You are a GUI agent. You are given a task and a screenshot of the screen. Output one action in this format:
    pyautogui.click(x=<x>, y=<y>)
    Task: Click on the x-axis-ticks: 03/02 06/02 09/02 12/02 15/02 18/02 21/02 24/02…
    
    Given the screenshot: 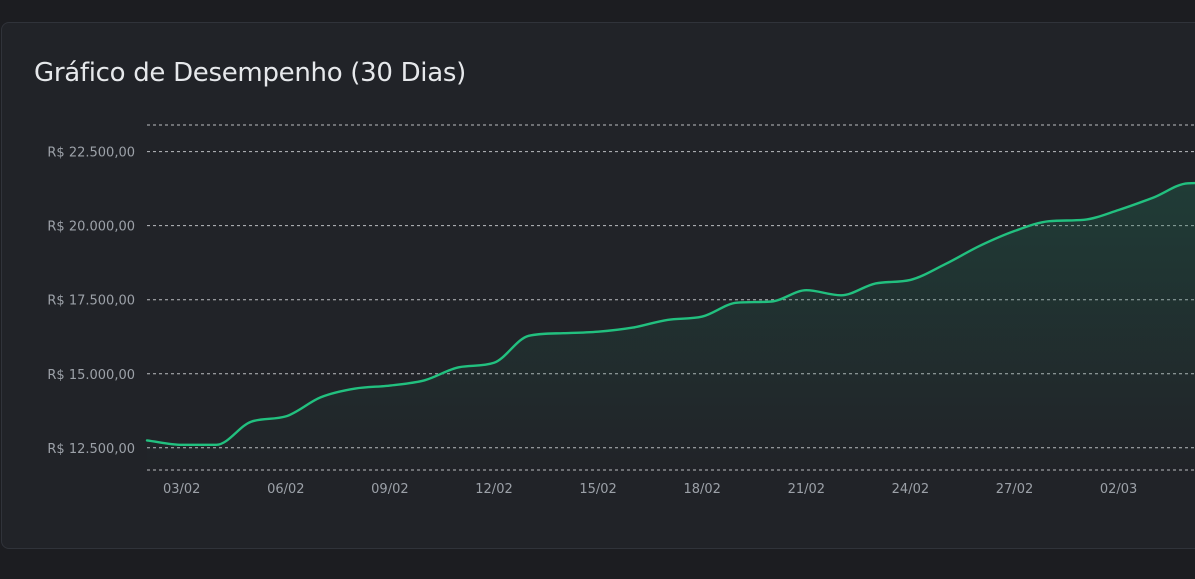 What is the action you would take?
    pyautogui.click(x=650, y=489)
    